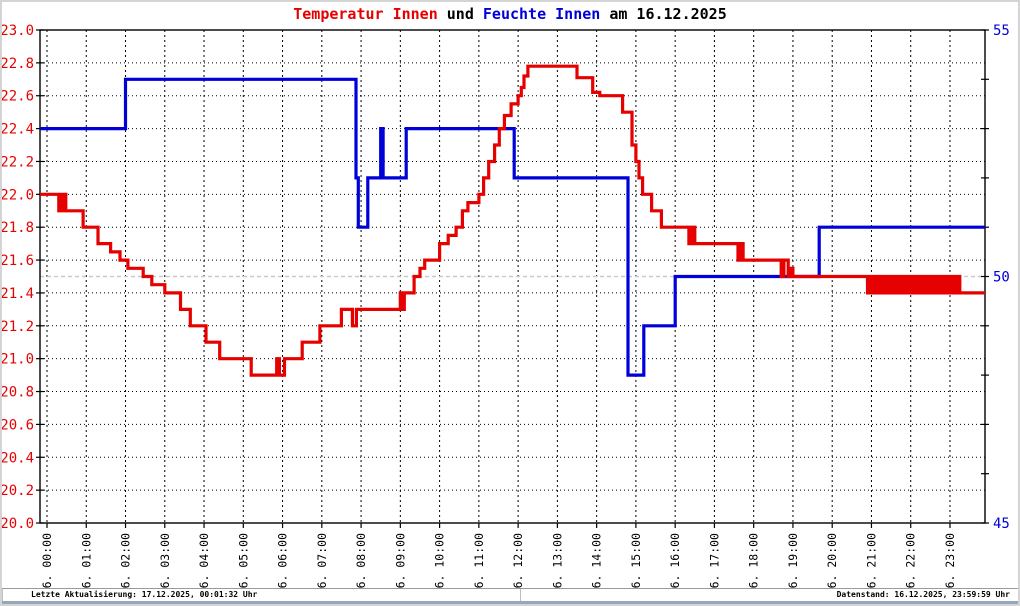  I want to click on x-tick-label: 16. 12:00, so click(518, 560).